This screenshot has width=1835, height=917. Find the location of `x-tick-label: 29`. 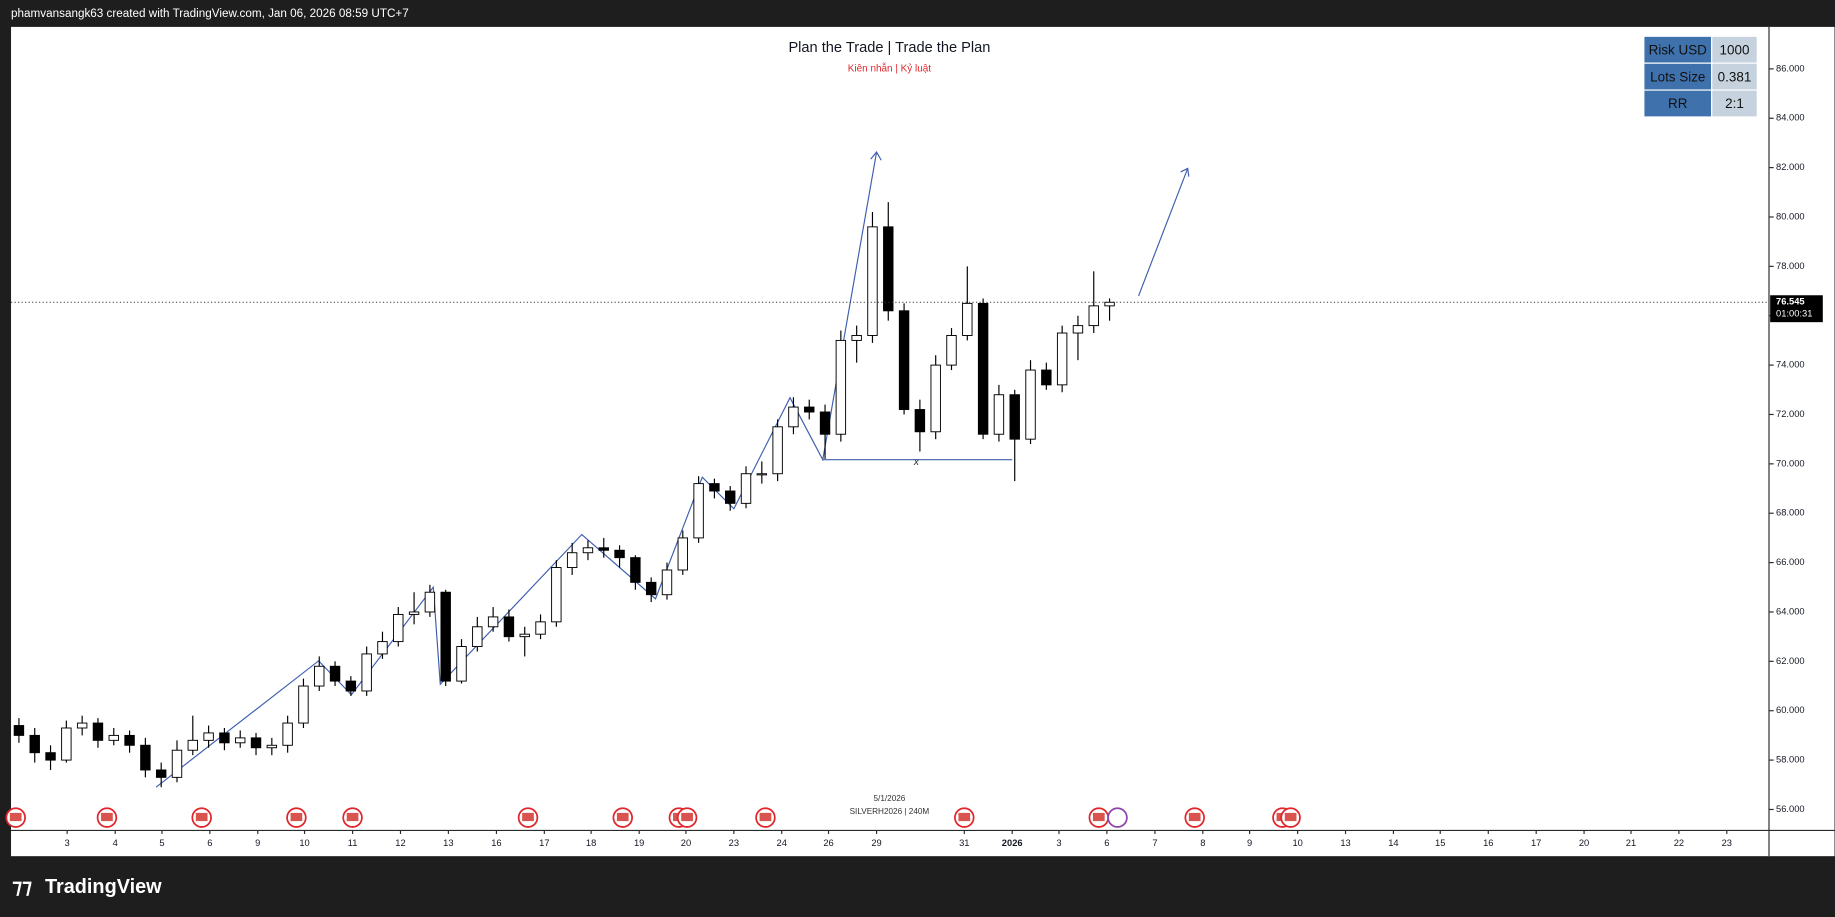

x-tick-label: 29 is located at coordinates (876, 843).